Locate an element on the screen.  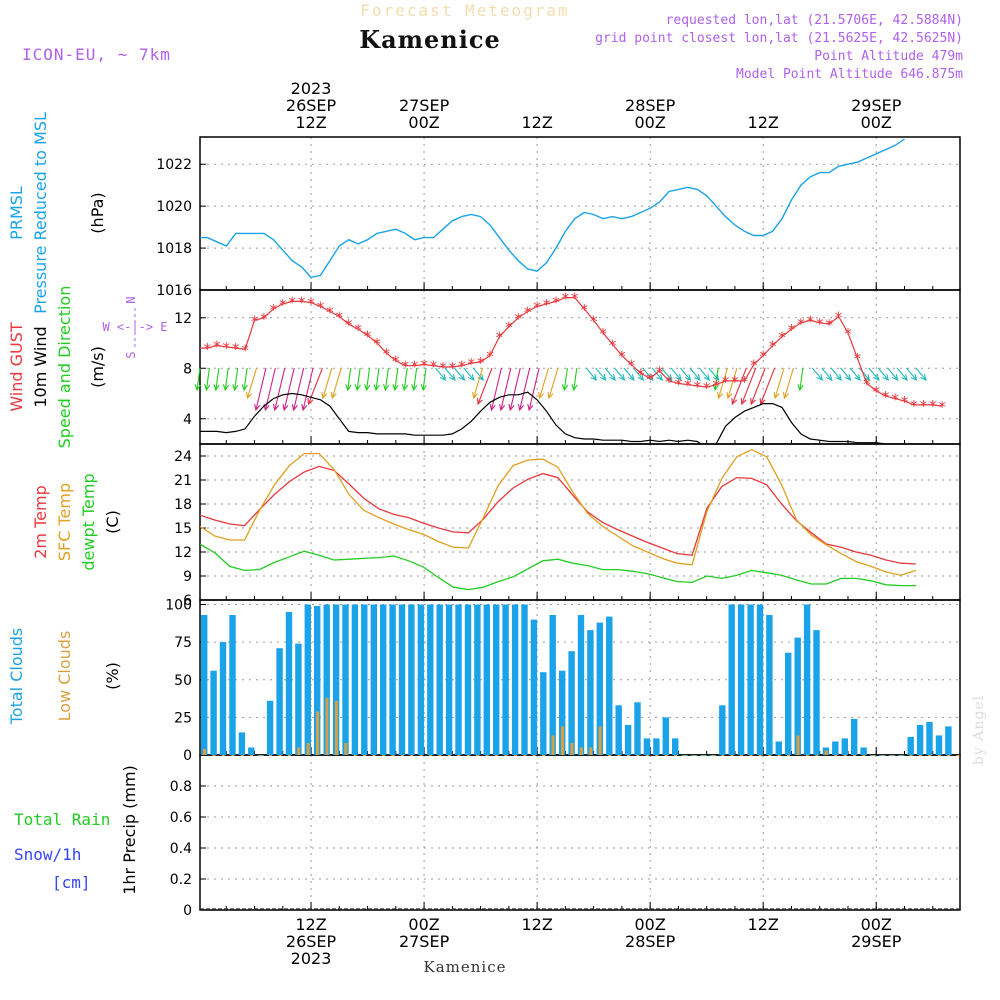
y-tick-label: 75 is located at coordinates (183, 643).